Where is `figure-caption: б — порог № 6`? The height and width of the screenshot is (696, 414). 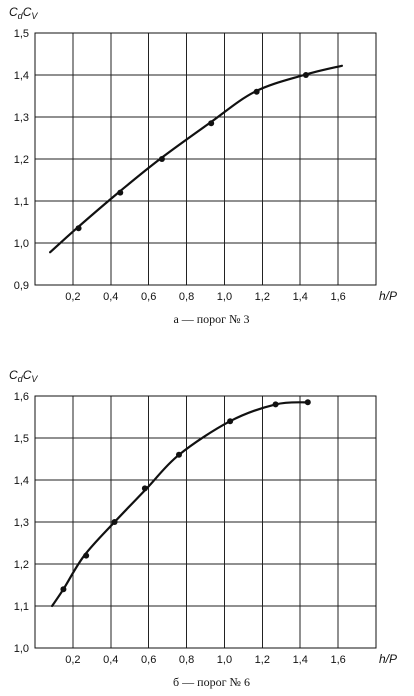
figure-caption: б — порог № 6 is located at coordinates (211, 682).